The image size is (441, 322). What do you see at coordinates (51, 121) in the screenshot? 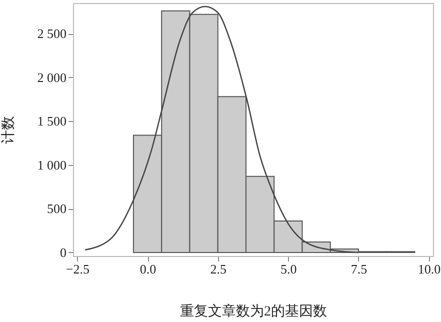
I see `y-tick-label: 1 500` at bounding box center [51, 121].